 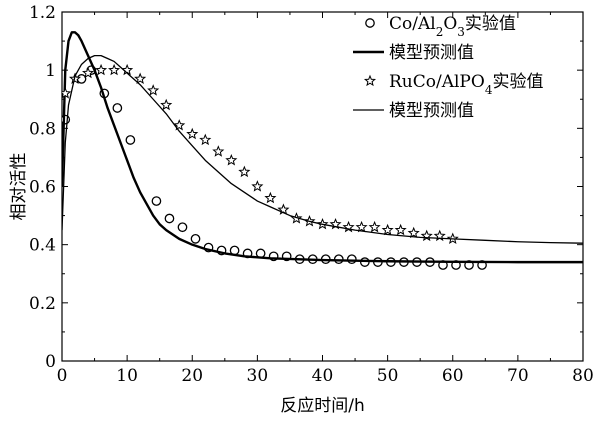 I want to click on legend-text-label: Co/Al, so click(x=412, y=24).